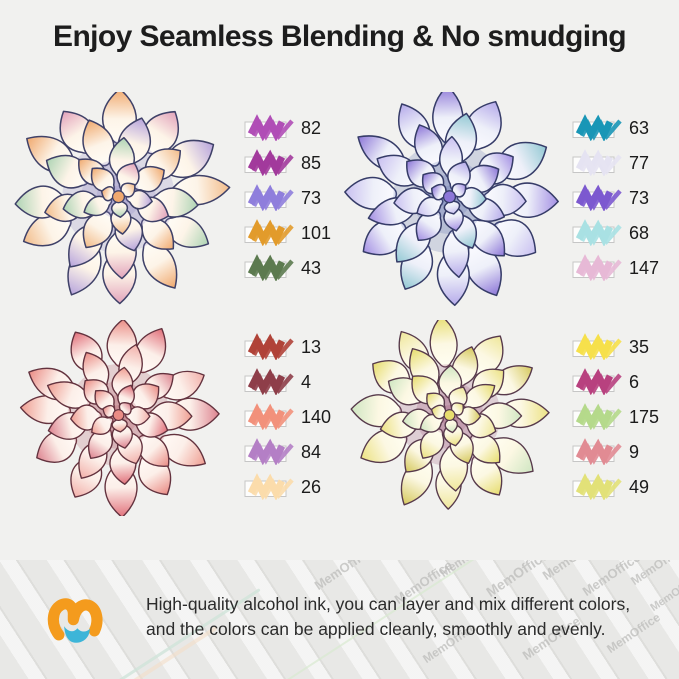 This screenshot has width=679, height=679. What do you see at coordinates (644, 267) in the screenshot?
I see `swatch-number: 147` at bounding box center [644, 267].